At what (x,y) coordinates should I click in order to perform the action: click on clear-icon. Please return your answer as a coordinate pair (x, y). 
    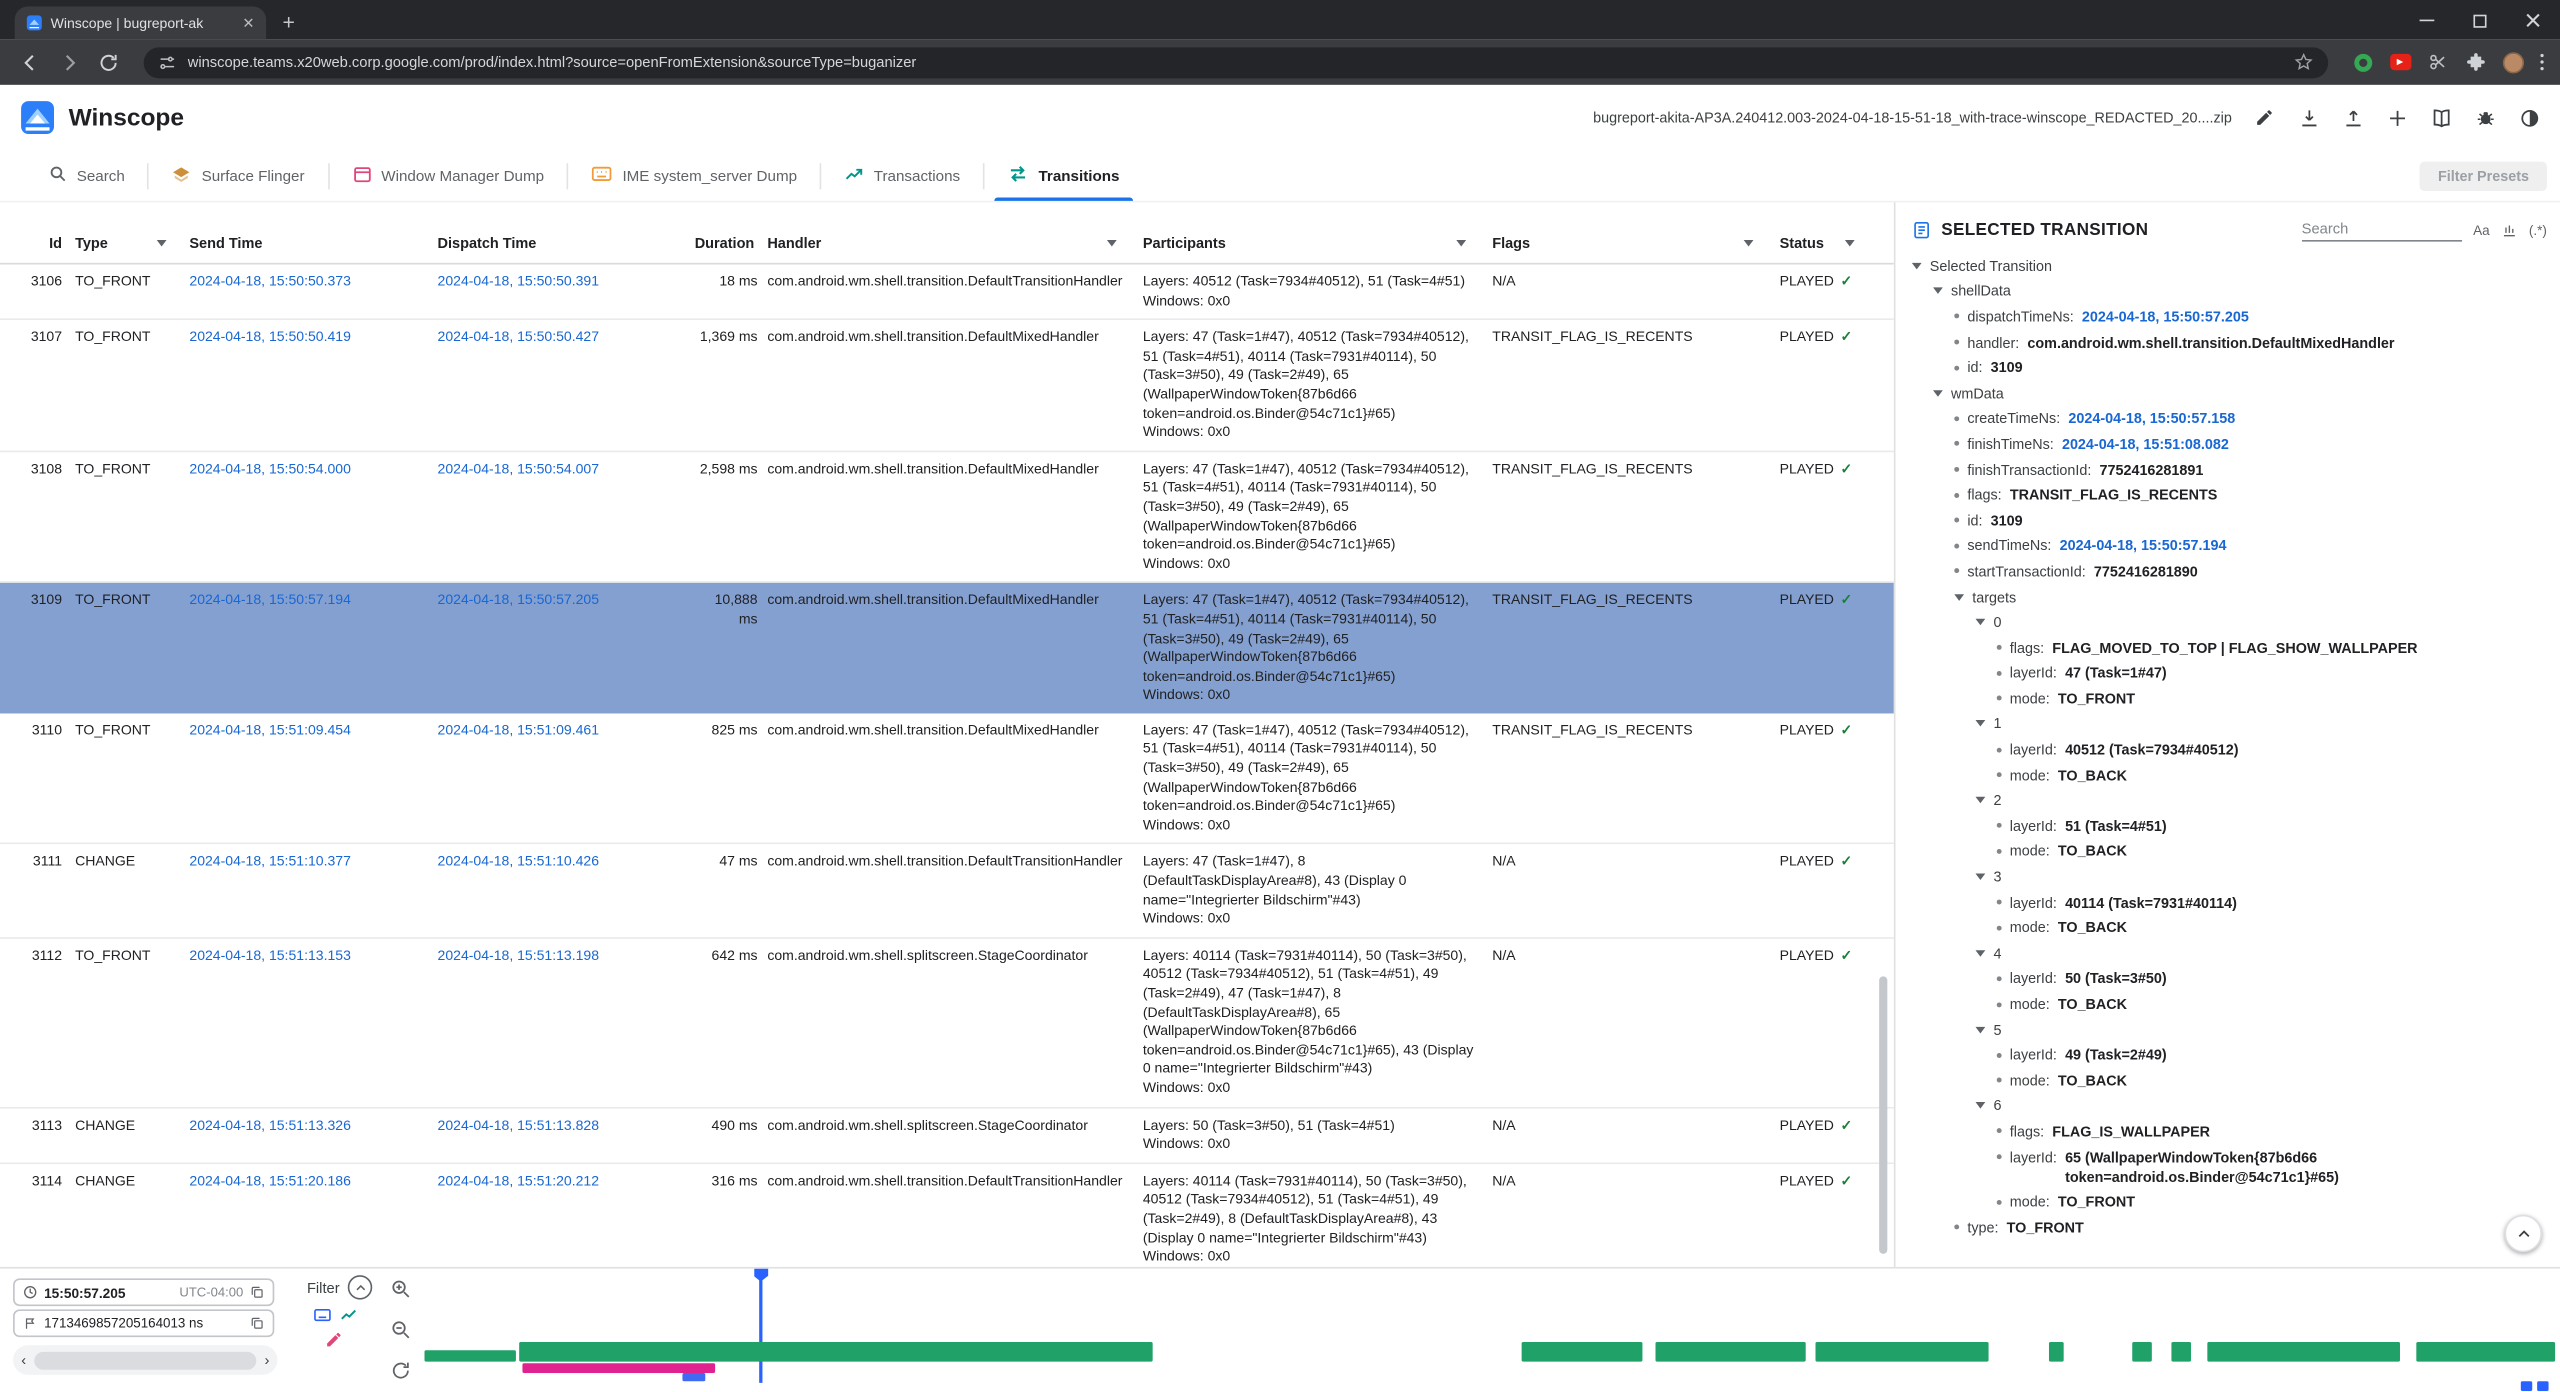
    Looking at the image, I should click on (2396, 117).